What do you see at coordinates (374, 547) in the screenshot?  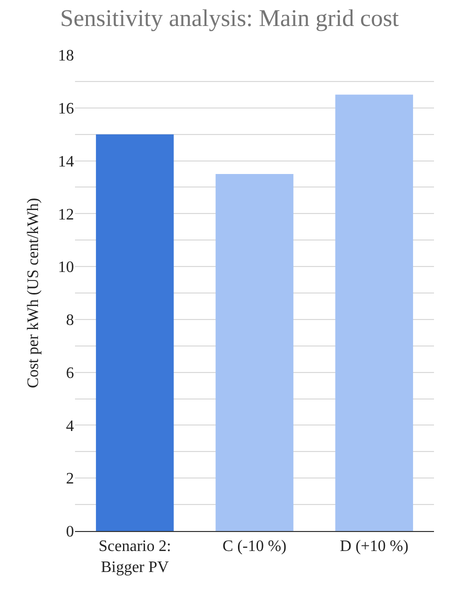 I see `x-tick-label: D (+10 %)` at bounding box center [374, 547].